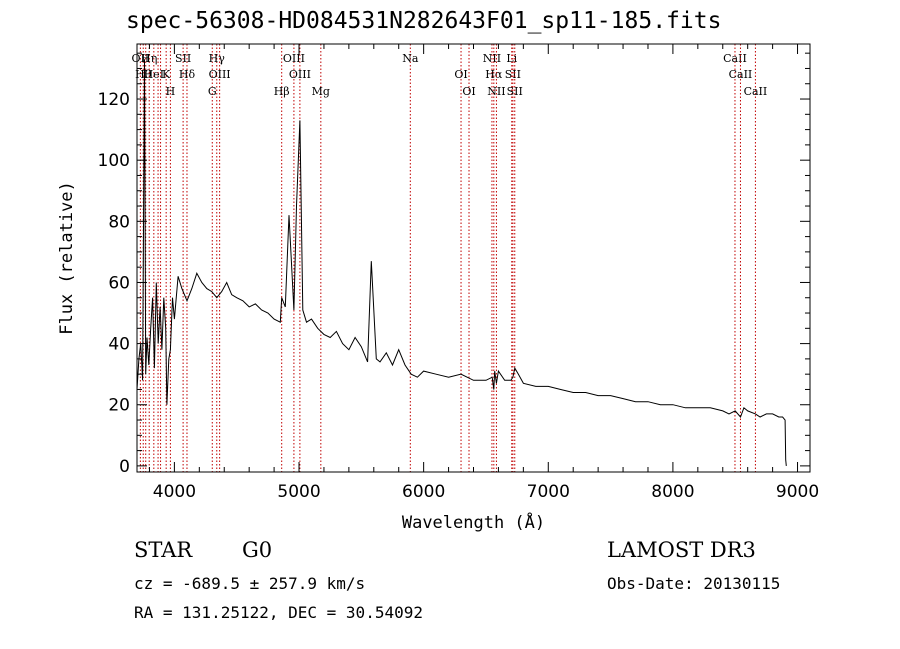 The width and height of the screenshot is (900, 649). What do you see at coordinates (154, 74) in the screenshot?
I see `line-marker-label: HeI` at bounding box center [154, 74].